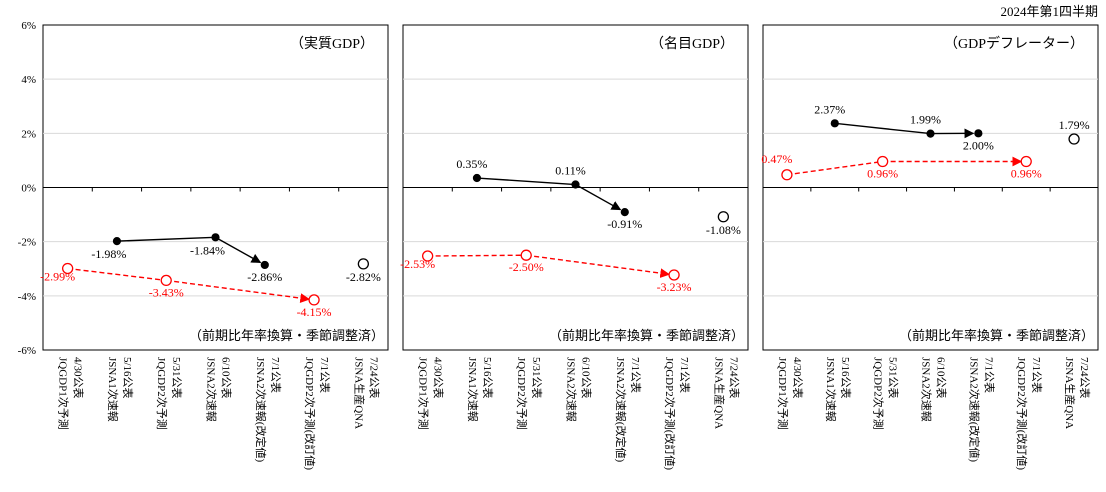  What do you see at coordinates (108, 254) in the screenshot?
I see `data-label: -1.98%` at bounding box center [108, 254].